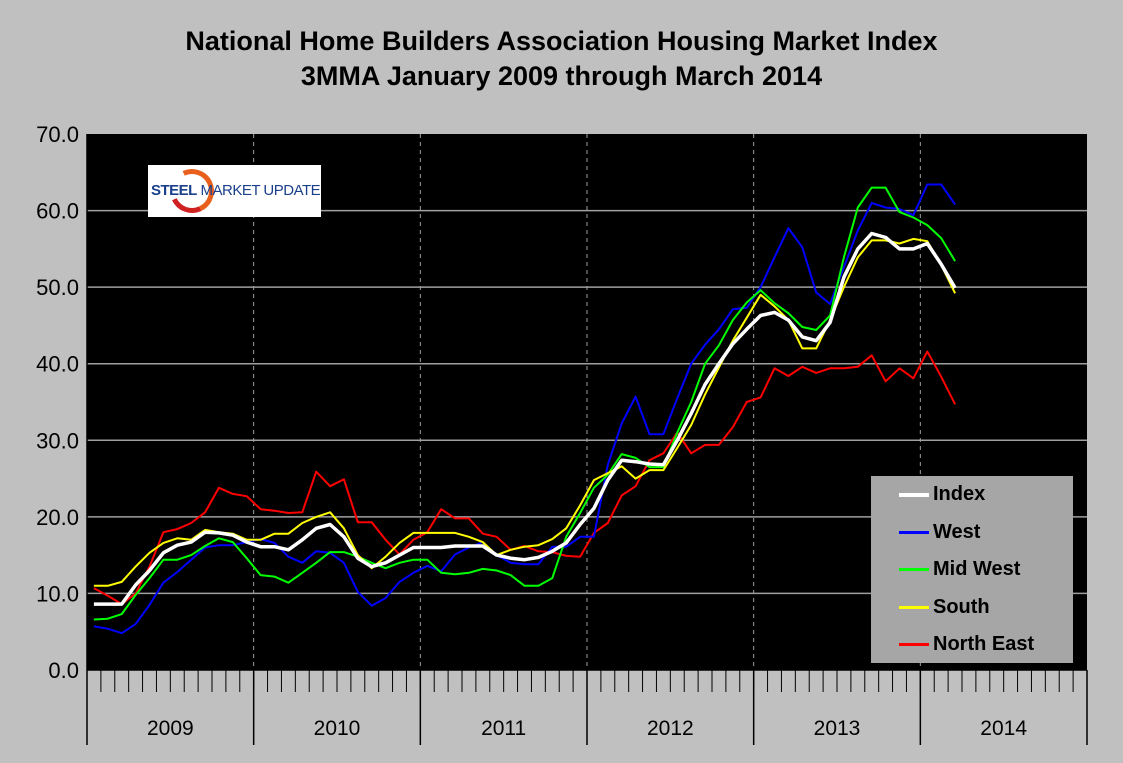 The width and height of the screenshot is (1123, 763). What do you see at coordinates (63, 670) in the screenshot?
I see `y-tick-label: 0.0` at bounding box center [63, 670].